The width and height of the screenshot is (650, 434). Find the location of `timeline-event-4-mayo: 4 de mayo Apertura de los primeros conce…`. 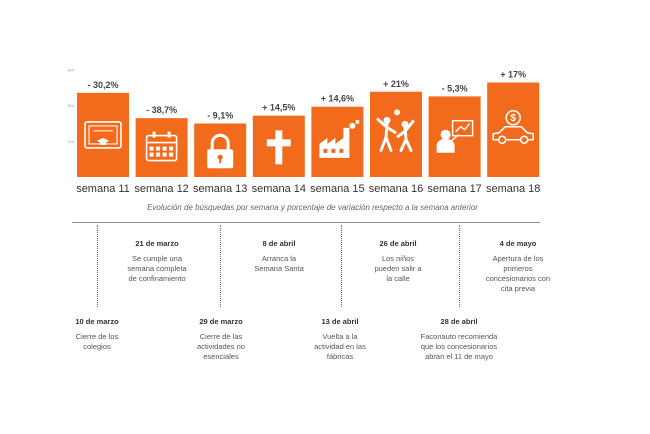

timeline-event-4-mayo: 4 de mayo Apertura de los primeros conce… is located at coordinates (518, 266).